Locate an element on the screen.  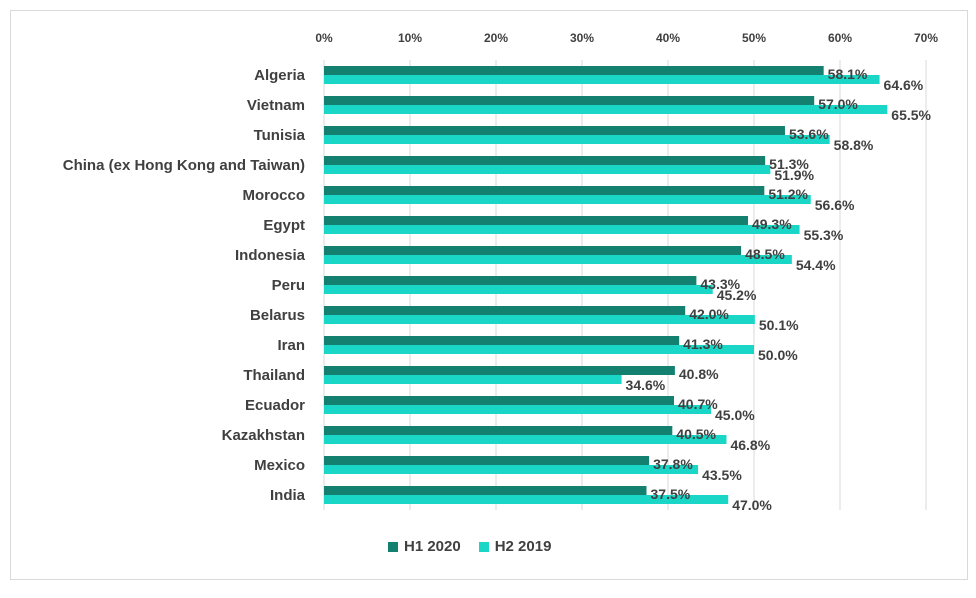
data-label-h1-2020: 57.0% is located at coordinates (838, 104).